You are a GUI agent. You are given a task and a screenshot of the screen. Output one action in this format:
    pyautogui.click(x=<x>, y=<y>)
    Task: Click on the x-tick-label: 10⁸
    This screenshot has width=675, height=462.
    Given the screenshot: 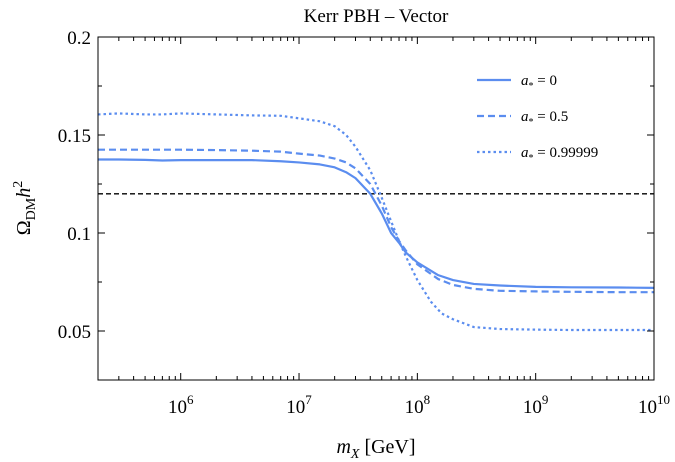 What is the action you would take?
    pyautogui.click(x=418, y=405)
    